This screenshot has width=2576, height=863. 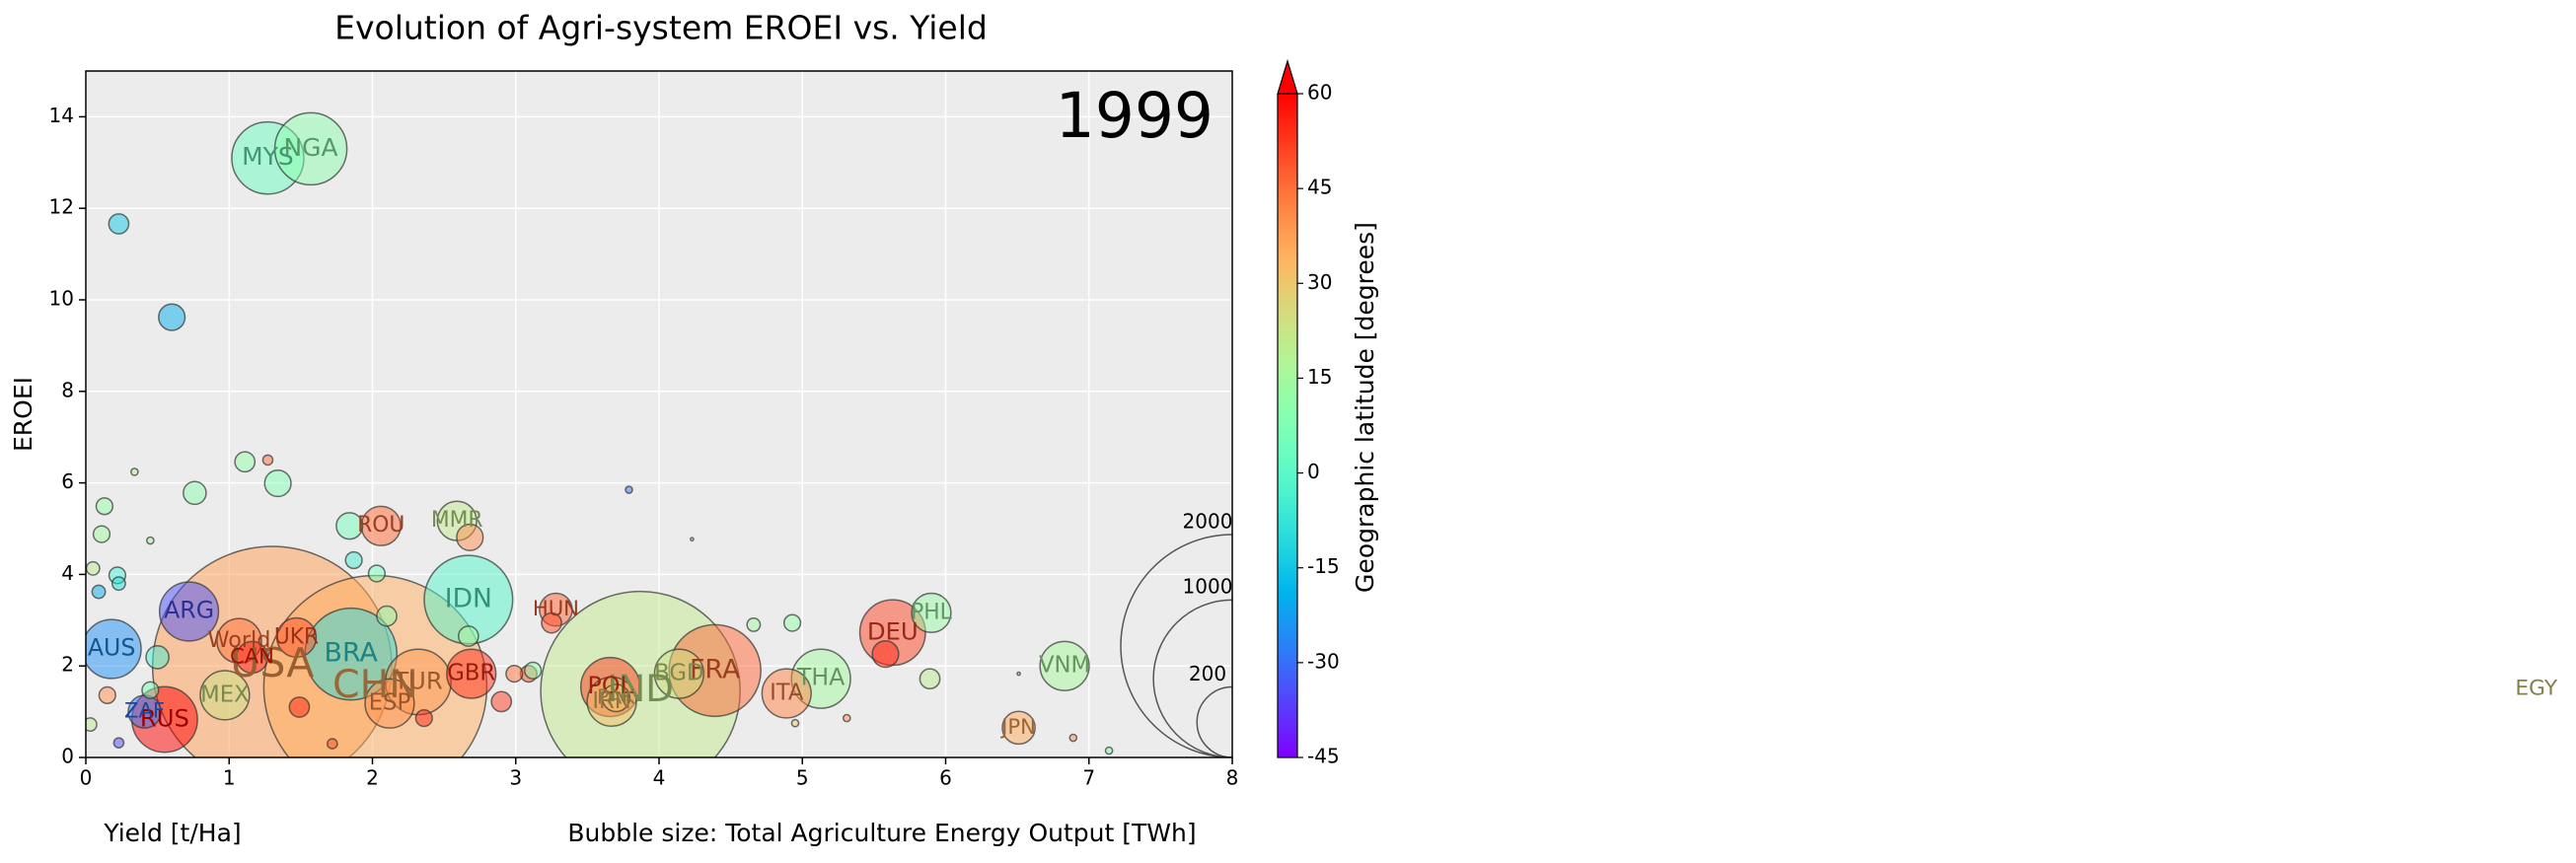 What do you see at coordinates (715, 669) in the screenshot?
I see `bubble-label: FRA` at bounding box center [715, 669].